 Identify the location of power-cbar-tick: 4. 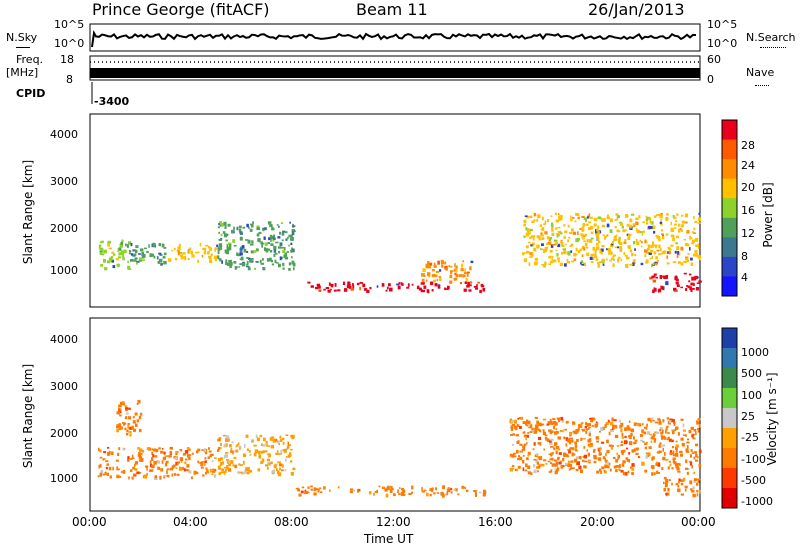
(744, 277).